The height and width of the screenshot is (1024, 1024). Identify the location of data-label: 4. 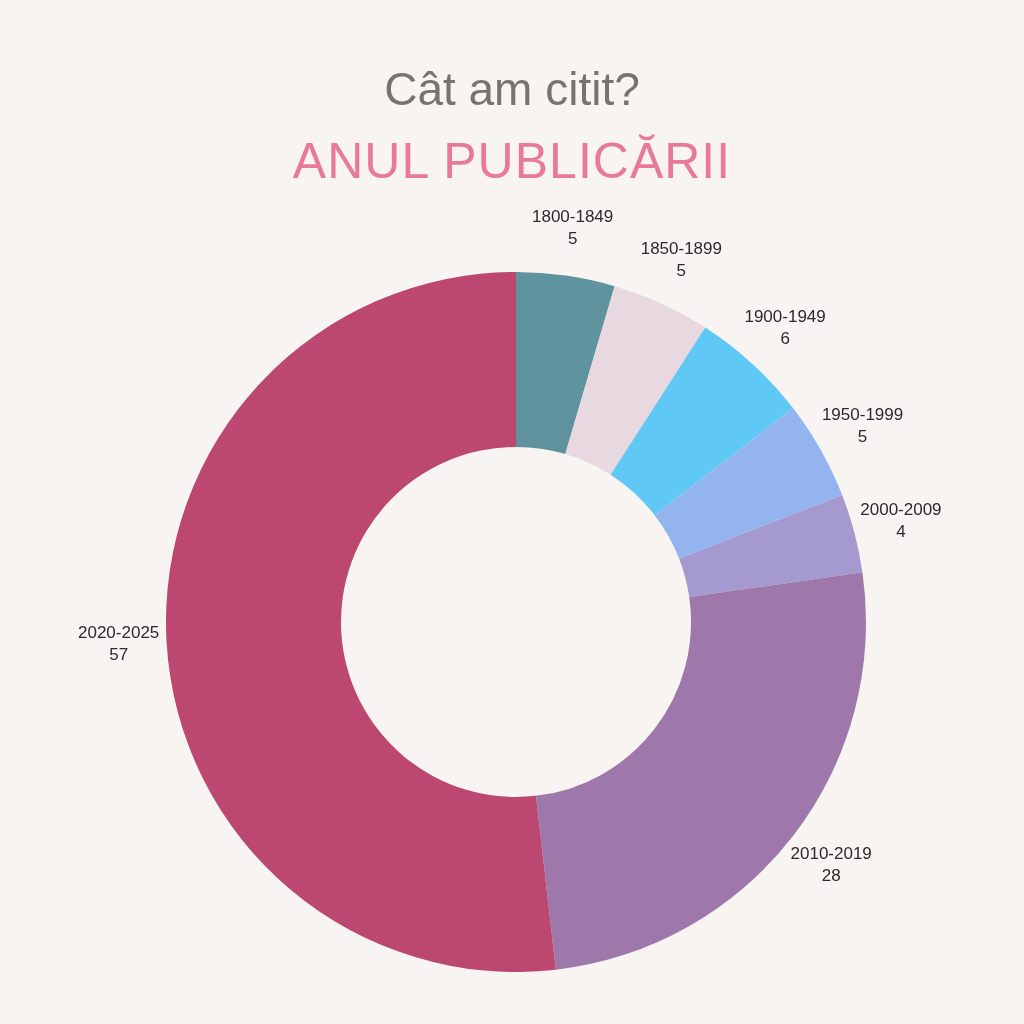
(901, 531).